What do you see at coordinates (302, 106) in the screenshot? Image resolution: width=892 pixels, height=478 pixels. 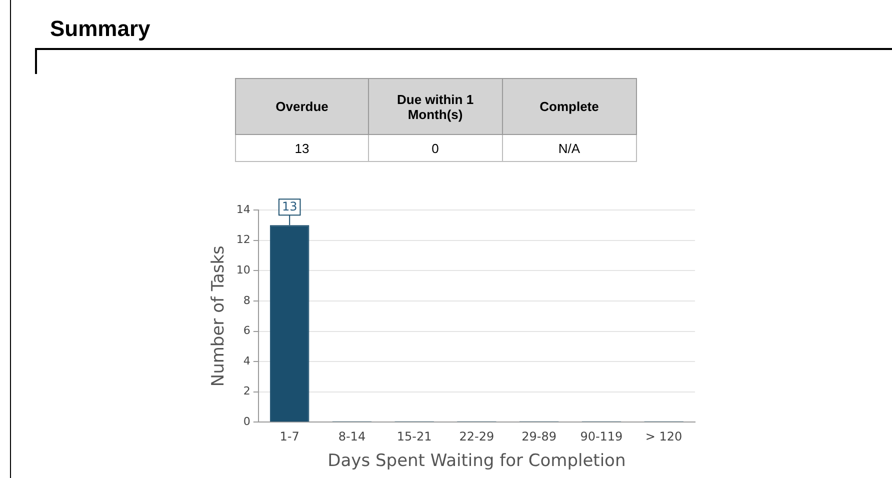 I see `category-label: Overdue` at bounding box center [302, 106].